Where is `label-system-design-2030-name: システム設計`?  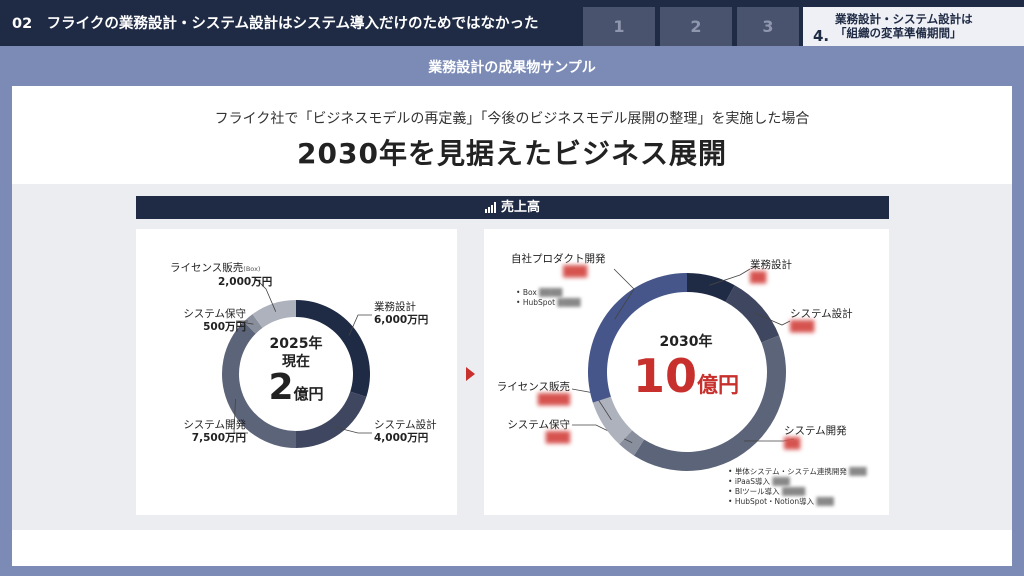
label-system-design-2030-name: システム設計 is located at coordinates (821, 314).